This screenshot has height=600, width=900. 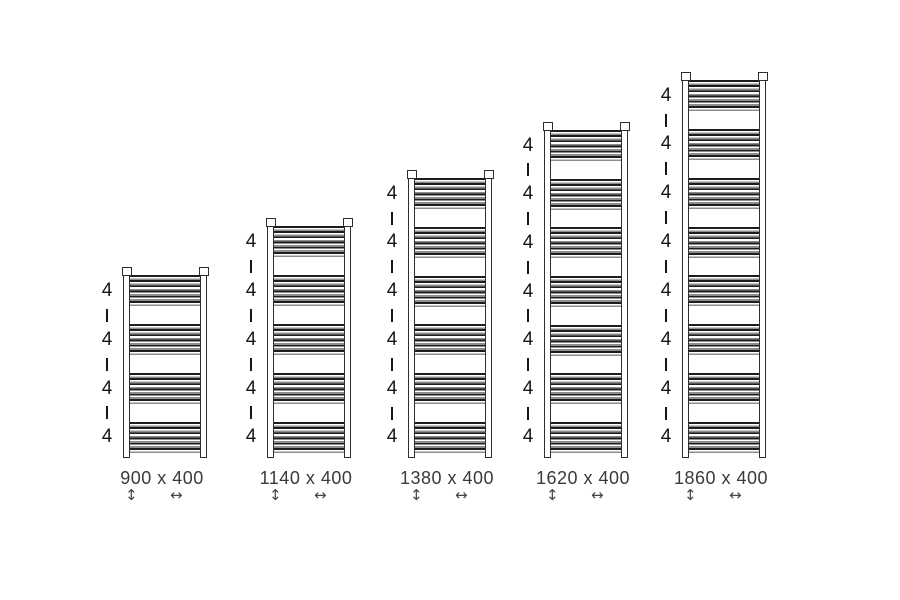 What do you see at coordinates (162, 478) in the screenshot?
I see `dimension-label: 900 x 400` at bounding box center [162, 478].